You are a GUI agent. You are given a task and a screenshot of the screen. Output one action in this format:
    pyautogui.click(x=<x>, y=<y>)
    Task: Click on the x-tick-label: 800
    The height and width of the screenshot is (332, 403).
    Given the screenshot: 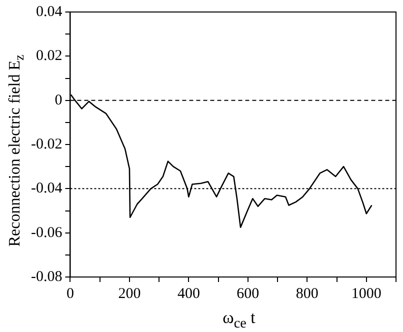 What is the action you would take?
    pyautogui.click(x=307, y=294)
    